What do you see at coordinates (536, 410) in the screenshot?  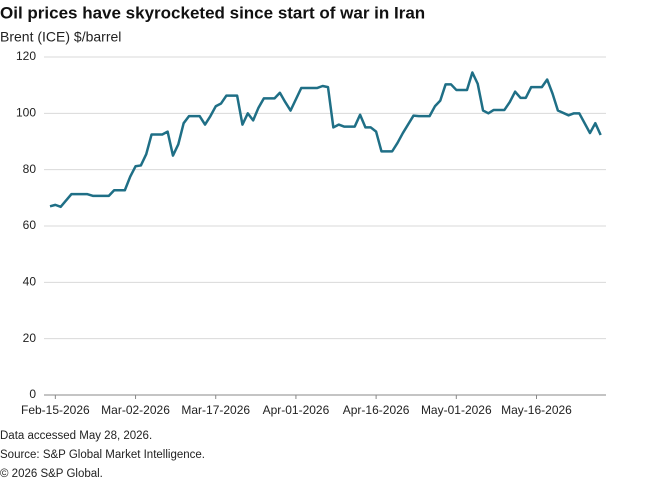 I see `x-tick-label: May-16-2026` at bounding box center [536, 410].